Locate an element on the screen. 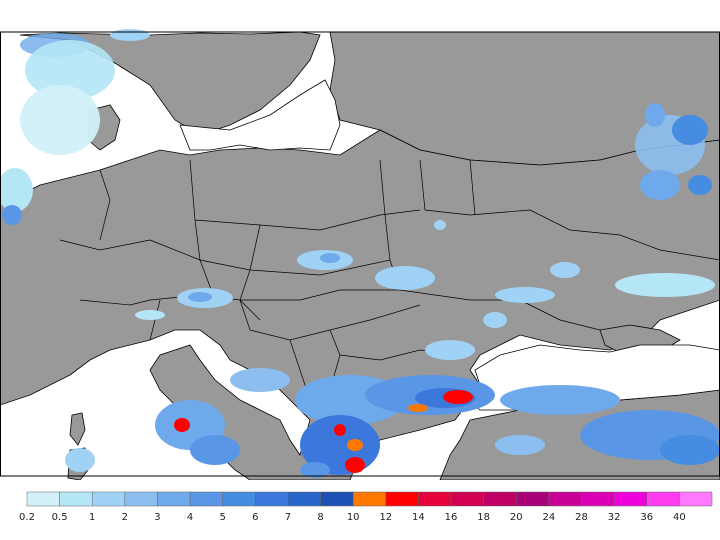  legend-swatches is located at coordinates (369, 499).